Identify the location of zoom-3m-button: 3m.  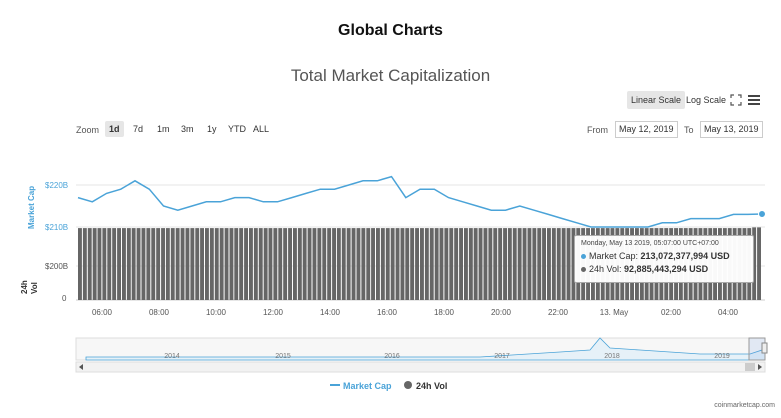
(187, 129).